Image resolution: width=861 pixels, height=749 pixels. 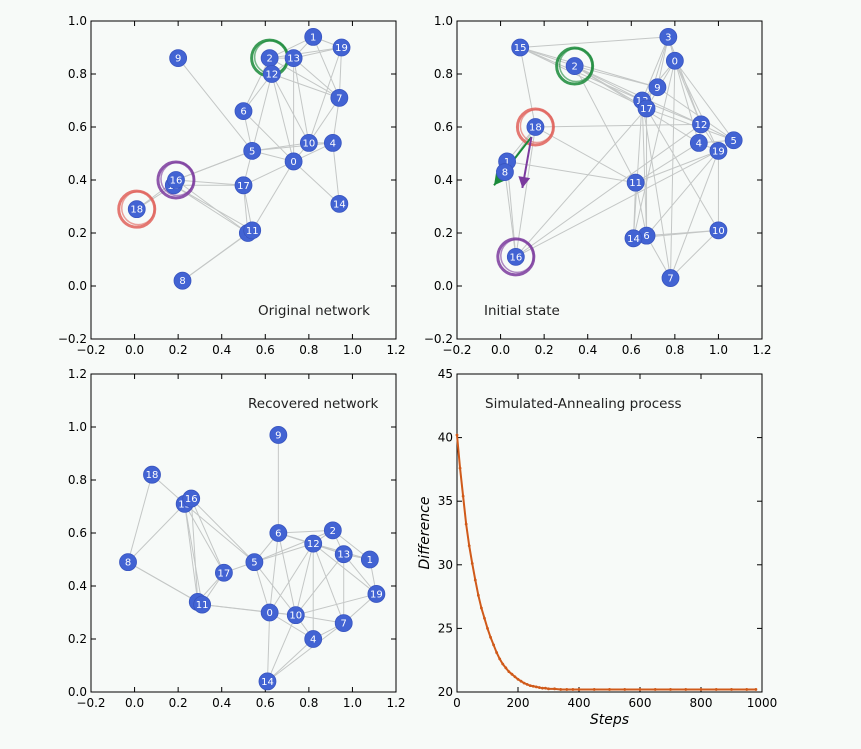 What do you see at coordinates (718, 350) in the screenshot?
I see `x-tick-label: 1.0` at bounding box center [718, 350].